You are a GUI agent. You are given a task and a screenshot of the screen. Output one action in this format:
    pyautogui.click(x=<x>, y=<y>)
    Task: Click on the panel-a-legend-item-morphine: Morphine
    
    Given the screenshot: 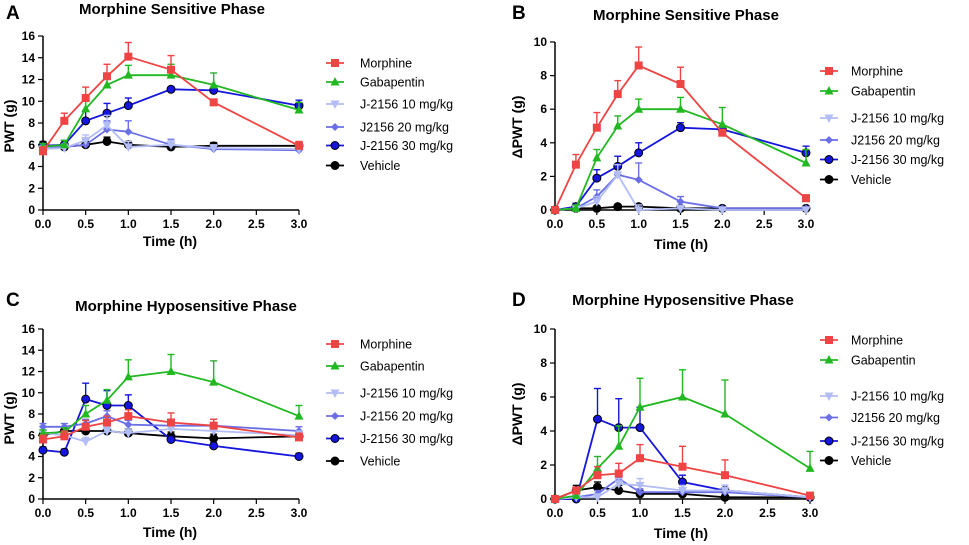 What is the action you would take?
    pyautogui.click(x=369, y=64)
    